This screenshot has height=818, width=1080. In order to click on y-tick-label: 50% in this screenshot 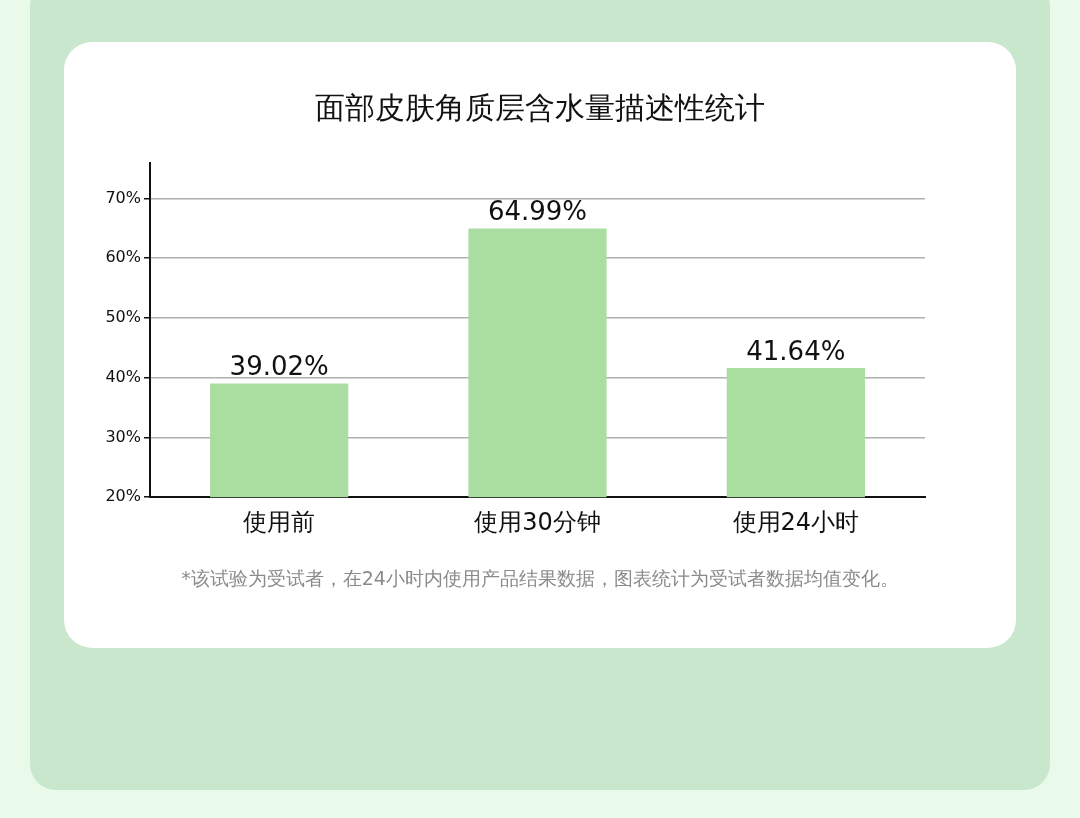, I will do `click(123, 317)`.